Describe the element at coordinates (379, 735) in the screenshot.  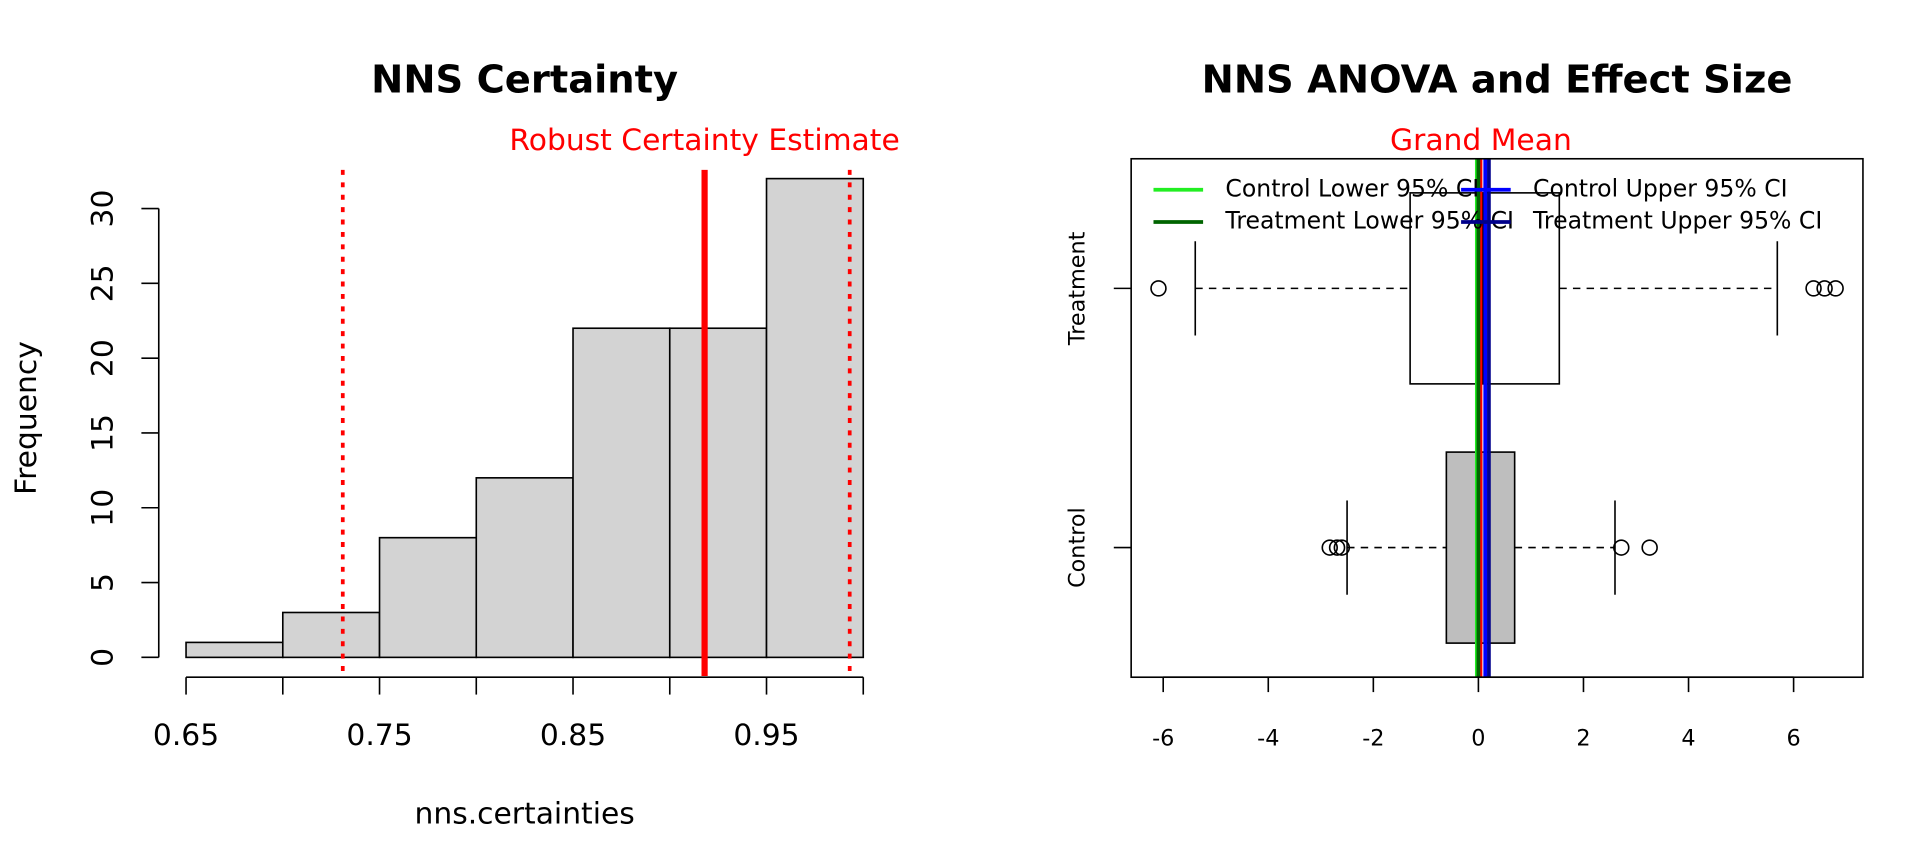
I see `x-tick-label: 0.75` at that location.